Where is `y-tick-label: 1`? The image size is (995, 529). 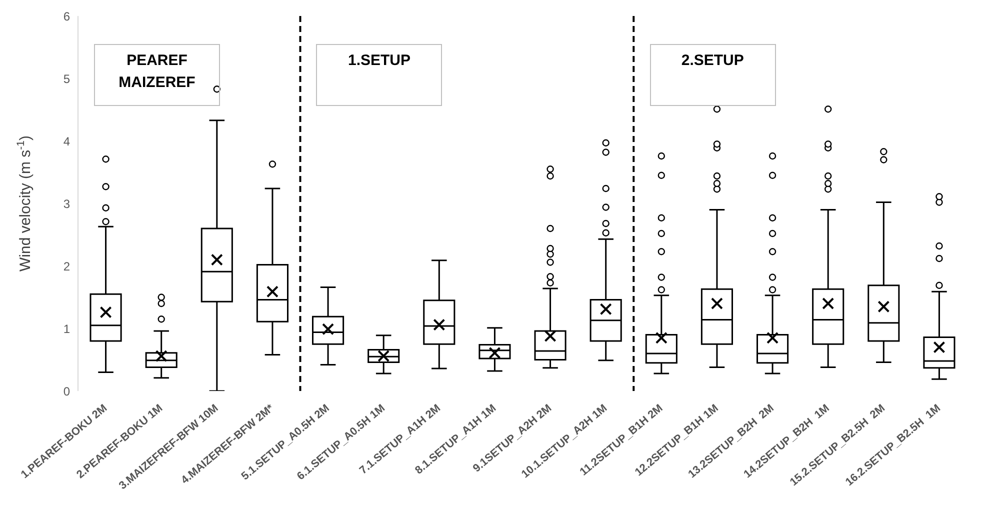 y-tick-label: 1 is located at coordinates (66, 329).